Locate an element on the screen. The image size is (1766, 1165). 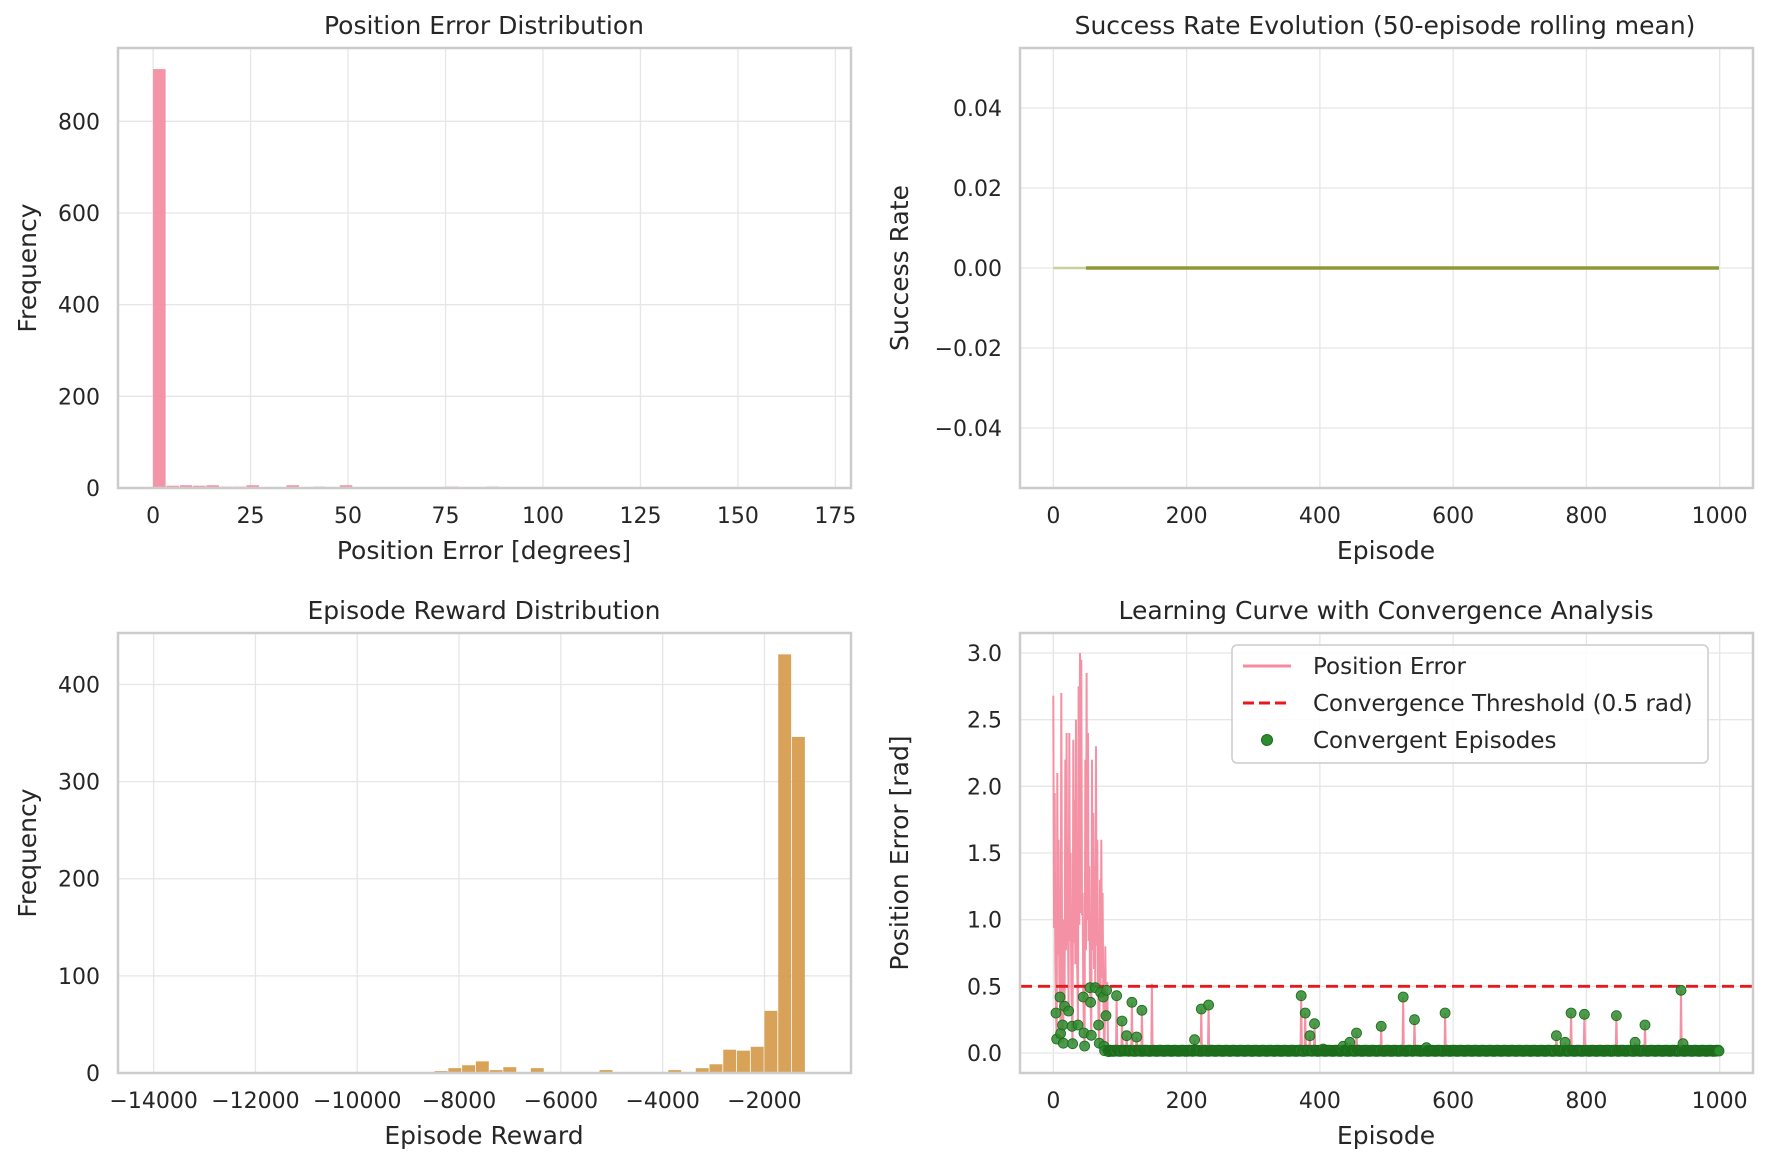
y-tick-labels: 0 200 400 600 800 is located at coordinates (79, 306).